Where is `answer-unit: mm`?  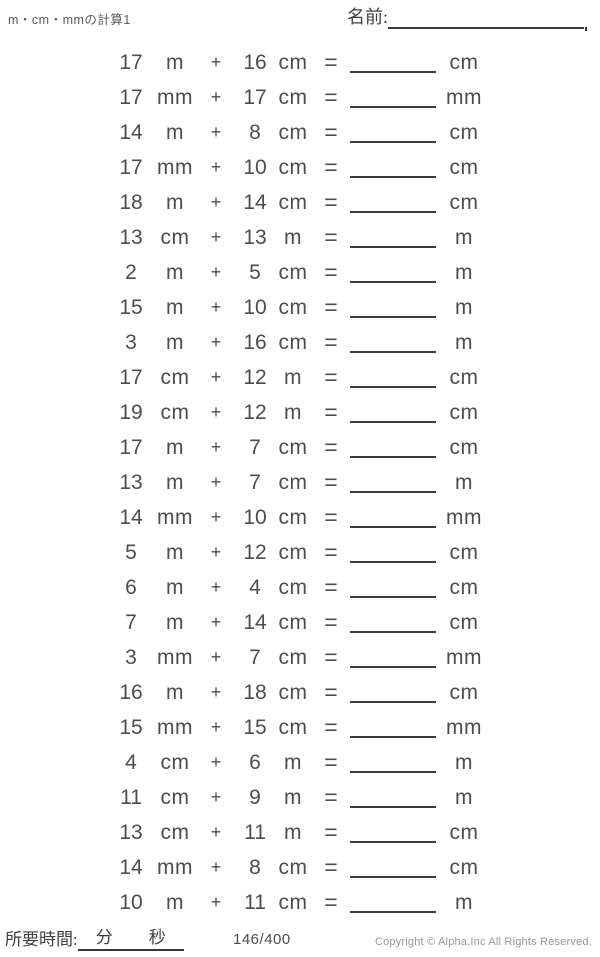
answer-unit: mm is located at coordinates (464, 657).